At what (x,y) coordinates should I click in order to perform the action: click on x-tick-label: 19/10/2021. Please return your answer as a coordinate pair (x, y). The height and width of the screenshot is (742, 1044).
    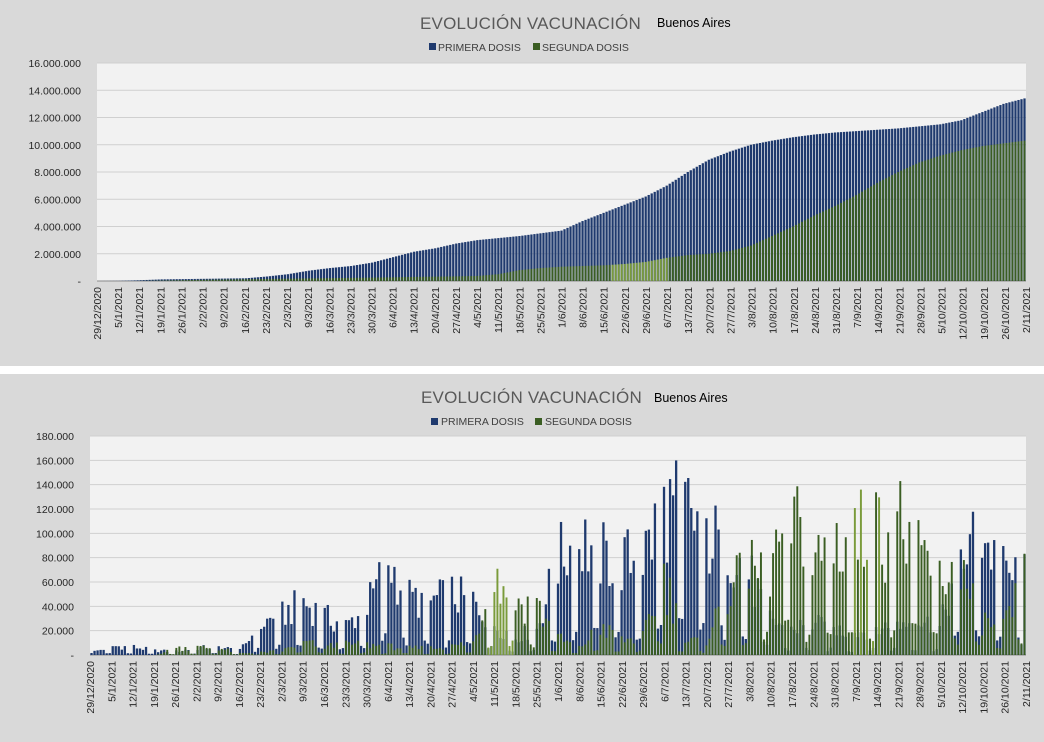
    Looking at the image, I should click on (984, 687).